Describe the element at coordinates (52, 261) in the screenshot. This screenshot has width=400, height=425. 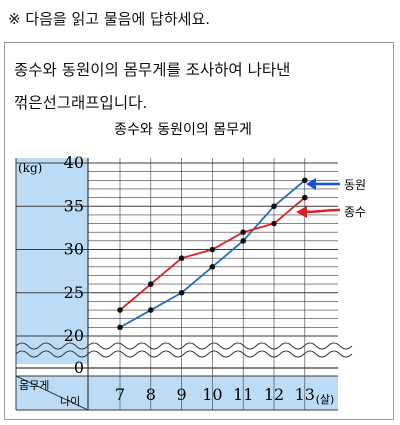
I see `y-axis-panel` at that location.